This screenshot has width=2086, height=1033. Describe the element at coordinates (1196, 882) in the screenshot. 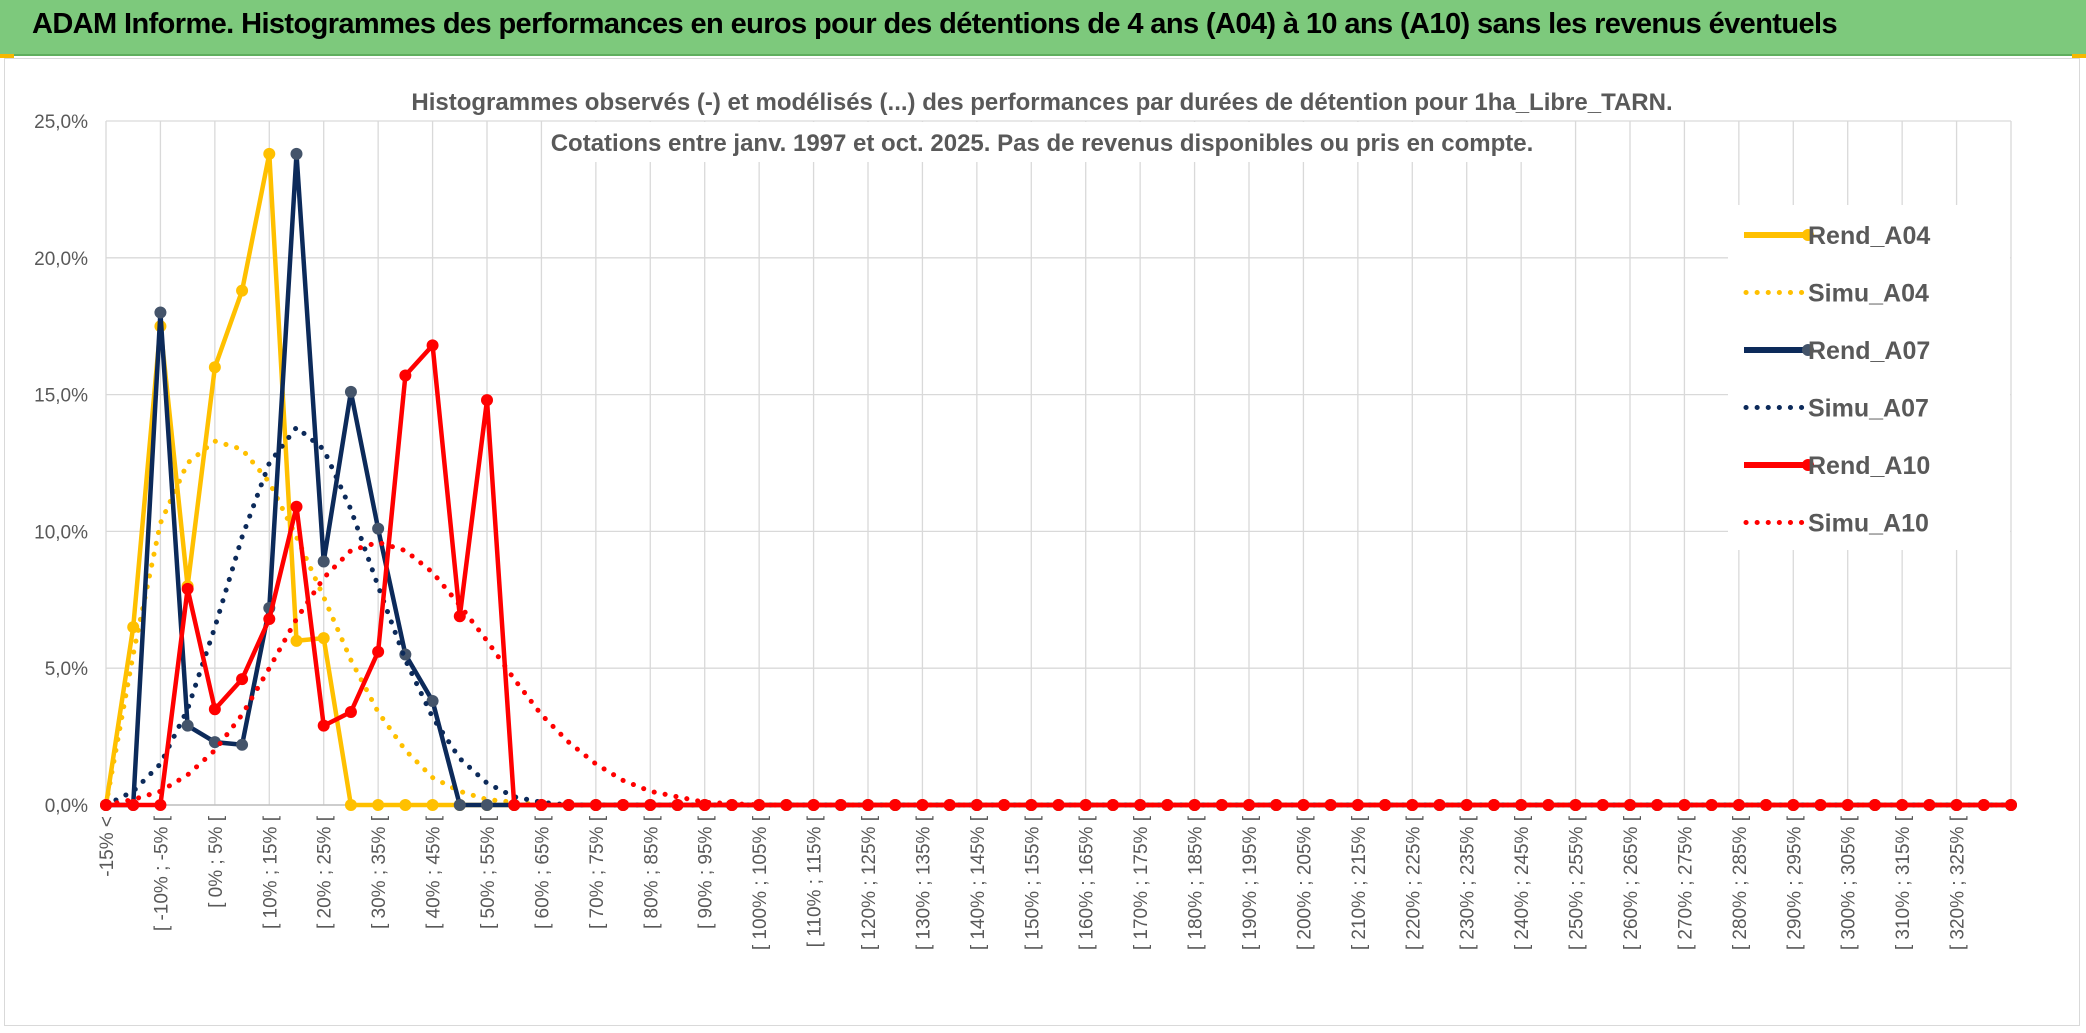

I see `x-tick-label: [ 180% ; 185% [` at that location.